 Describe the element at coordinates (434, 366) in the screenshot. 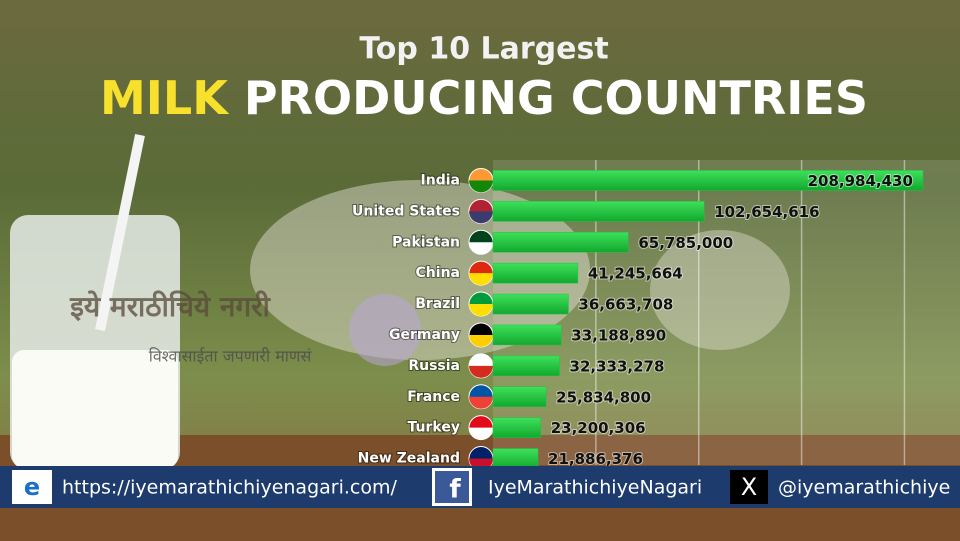

I see `category-label: Russia` at that location.